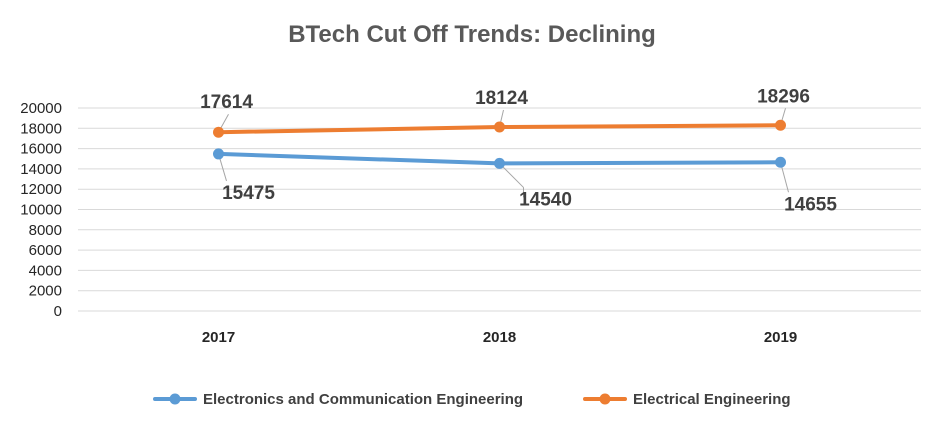  I want to click on x-tick-label: 2018, so click(499, 337).